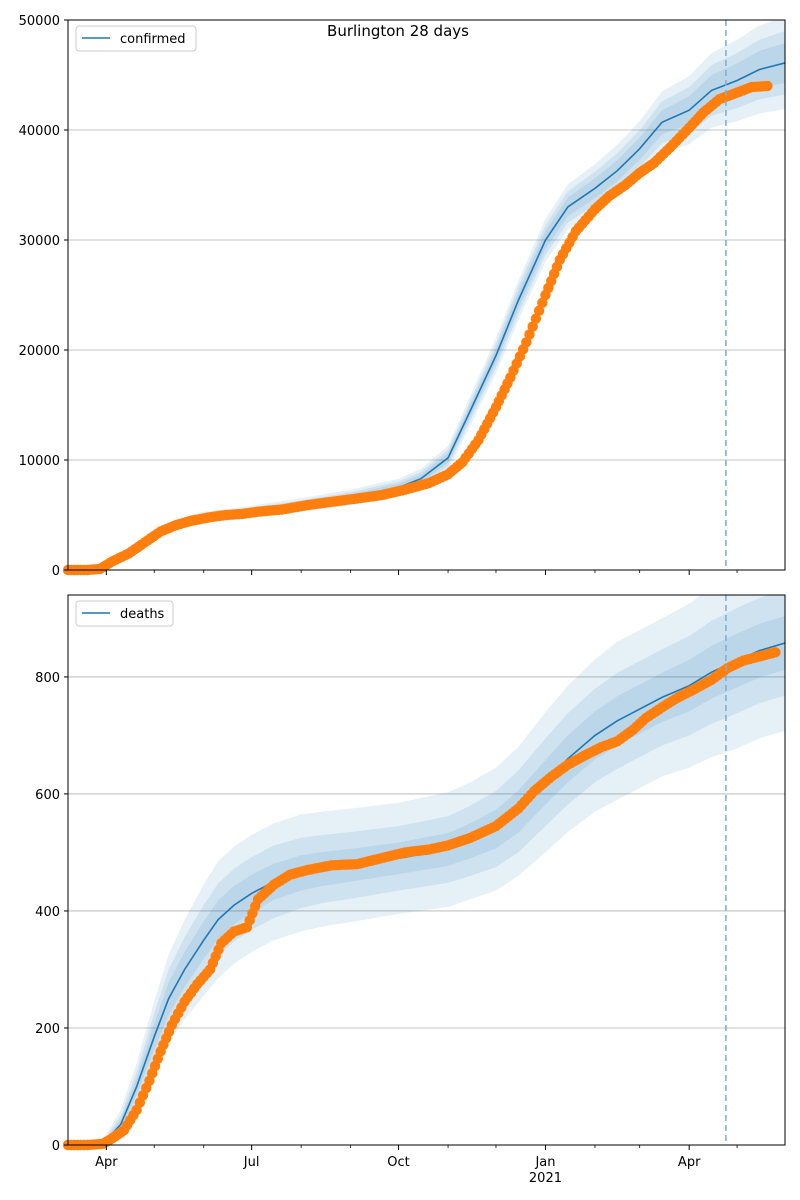  I want to click on deaths-y-axis: 0 200 400 600 800, so click(51, 912).